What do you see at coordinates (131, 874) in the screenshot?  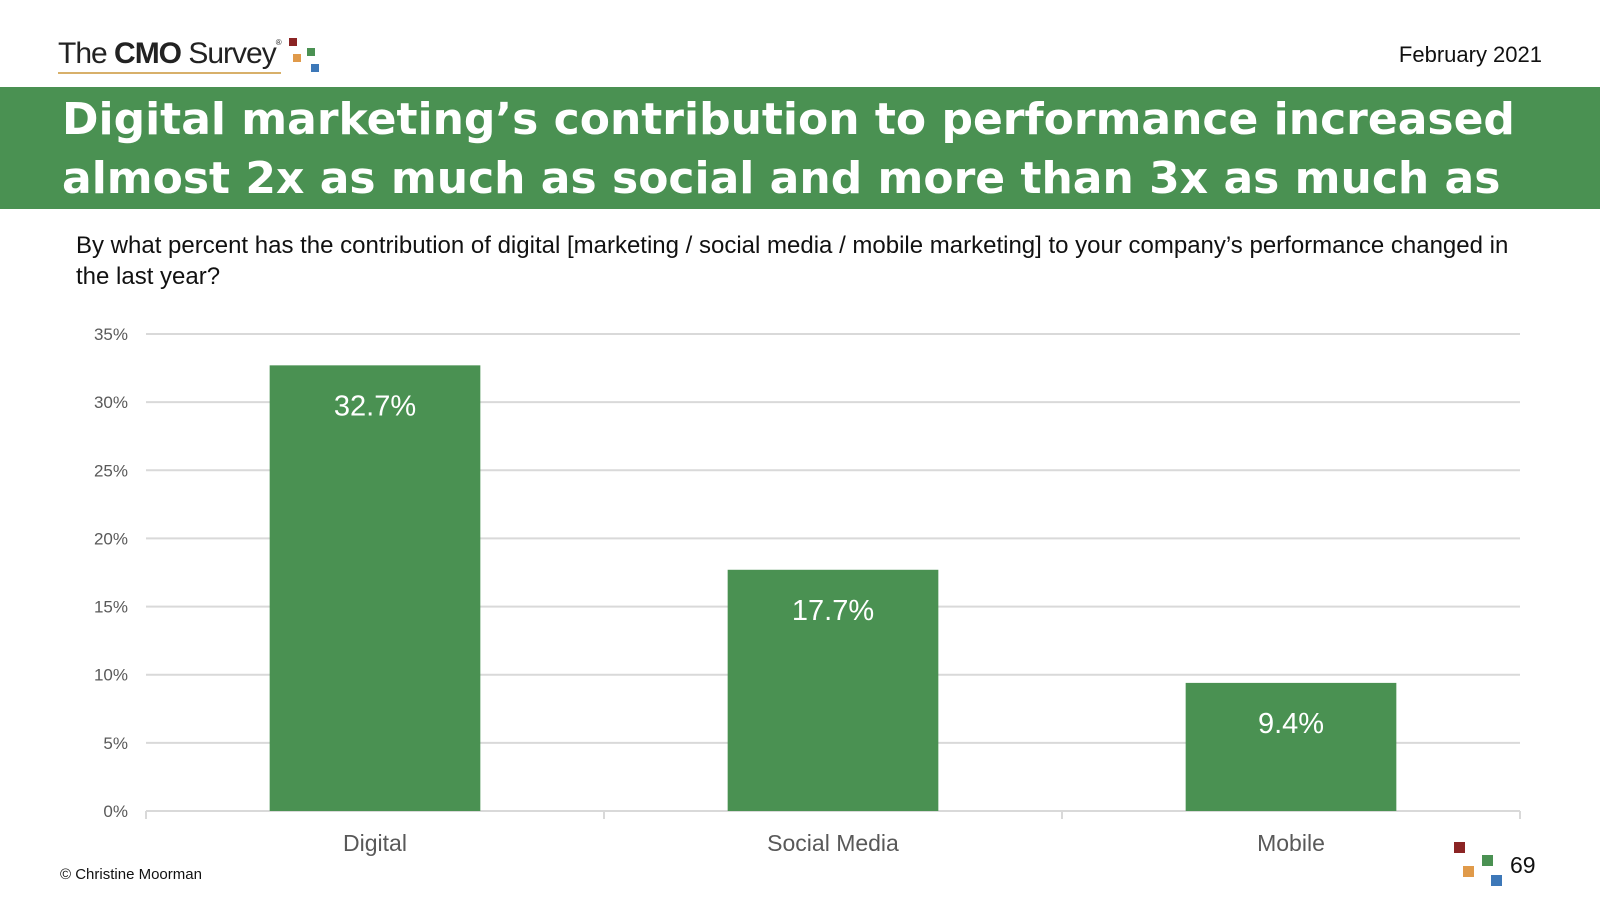 I see `copyright: © Christine Moorman` at bounding box center [131, 874].